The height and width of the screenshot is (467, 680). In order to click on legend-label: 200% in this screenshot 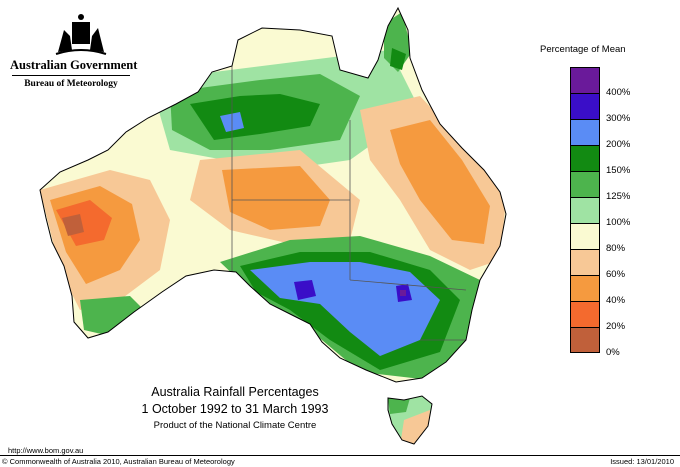, I will do `click(618, 144)`.